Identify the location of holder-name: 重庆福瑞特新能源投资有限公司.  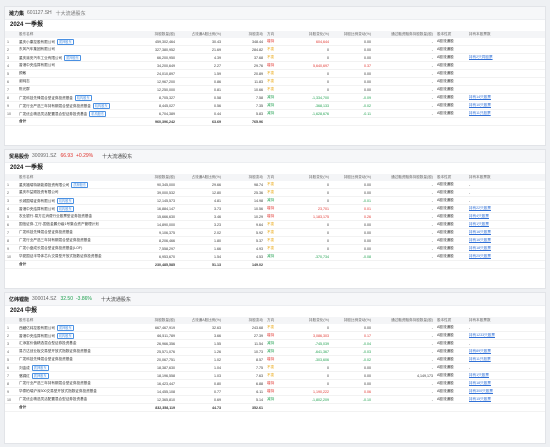
(44, 184).